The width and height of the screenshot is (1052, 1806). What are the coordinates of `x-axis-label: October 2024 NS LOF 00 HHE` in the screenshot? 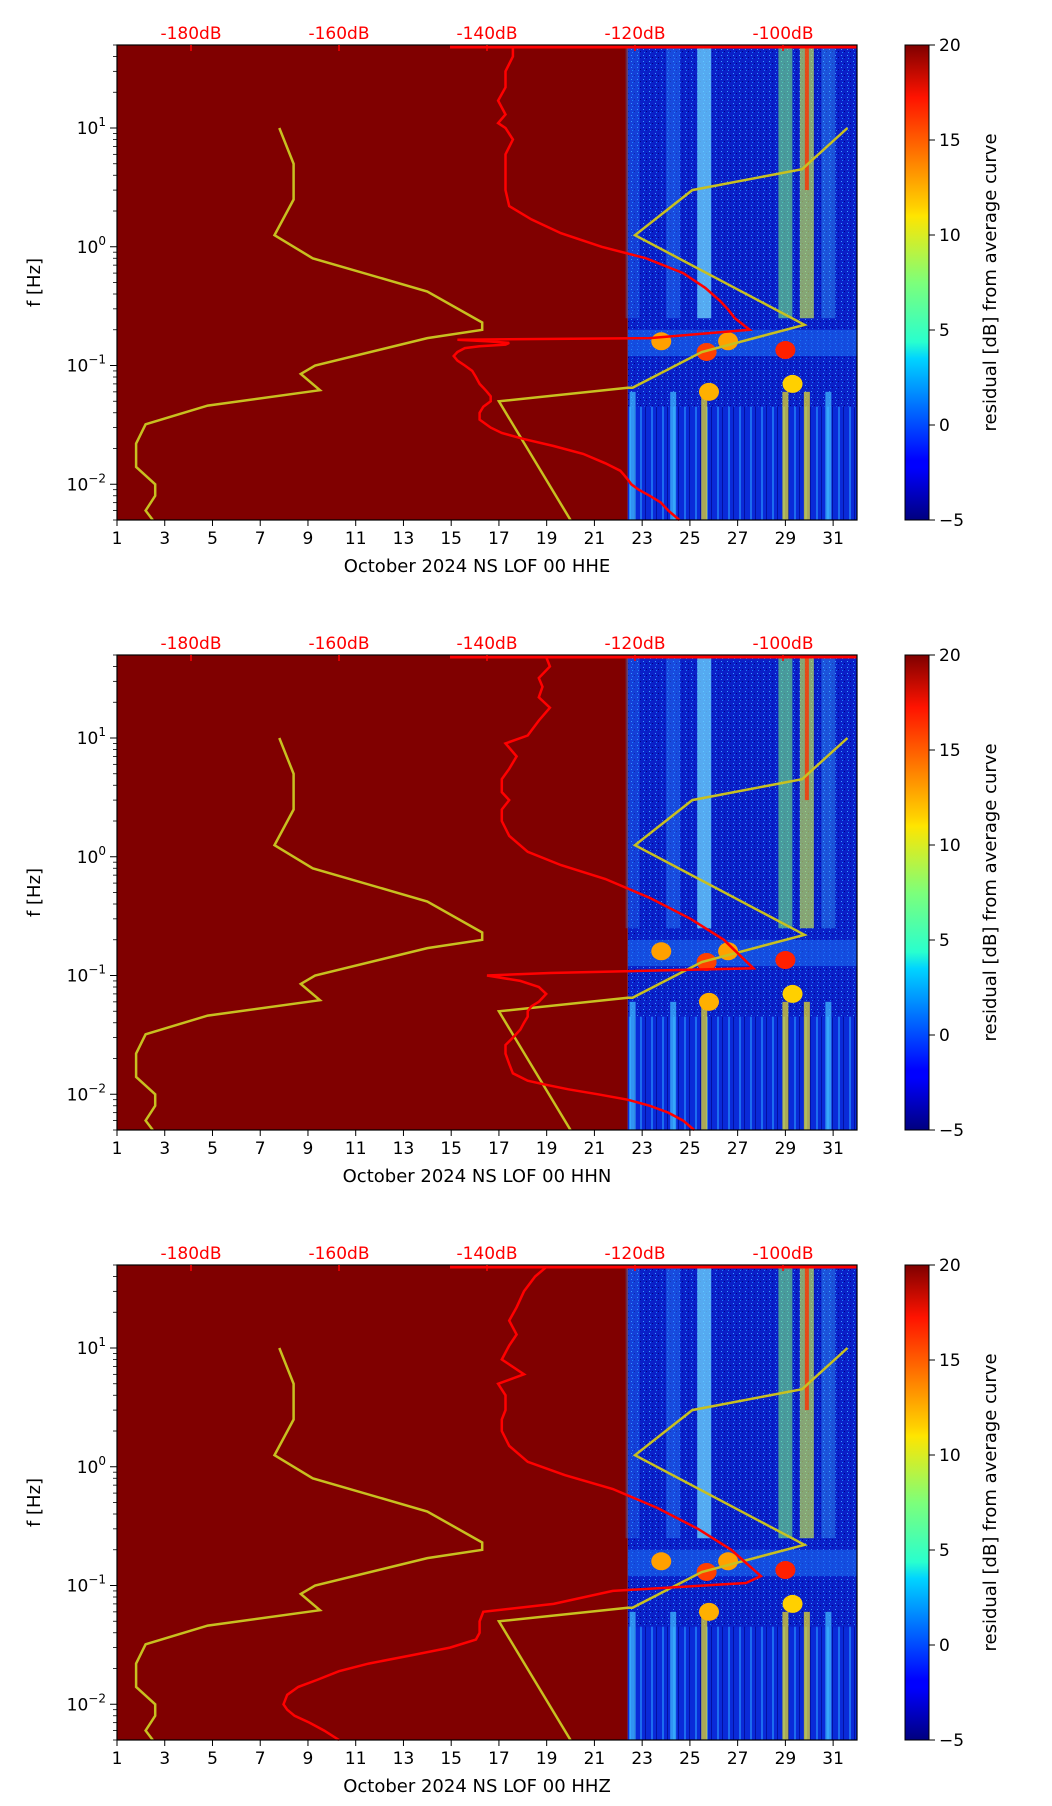 It's located at (477, 566).